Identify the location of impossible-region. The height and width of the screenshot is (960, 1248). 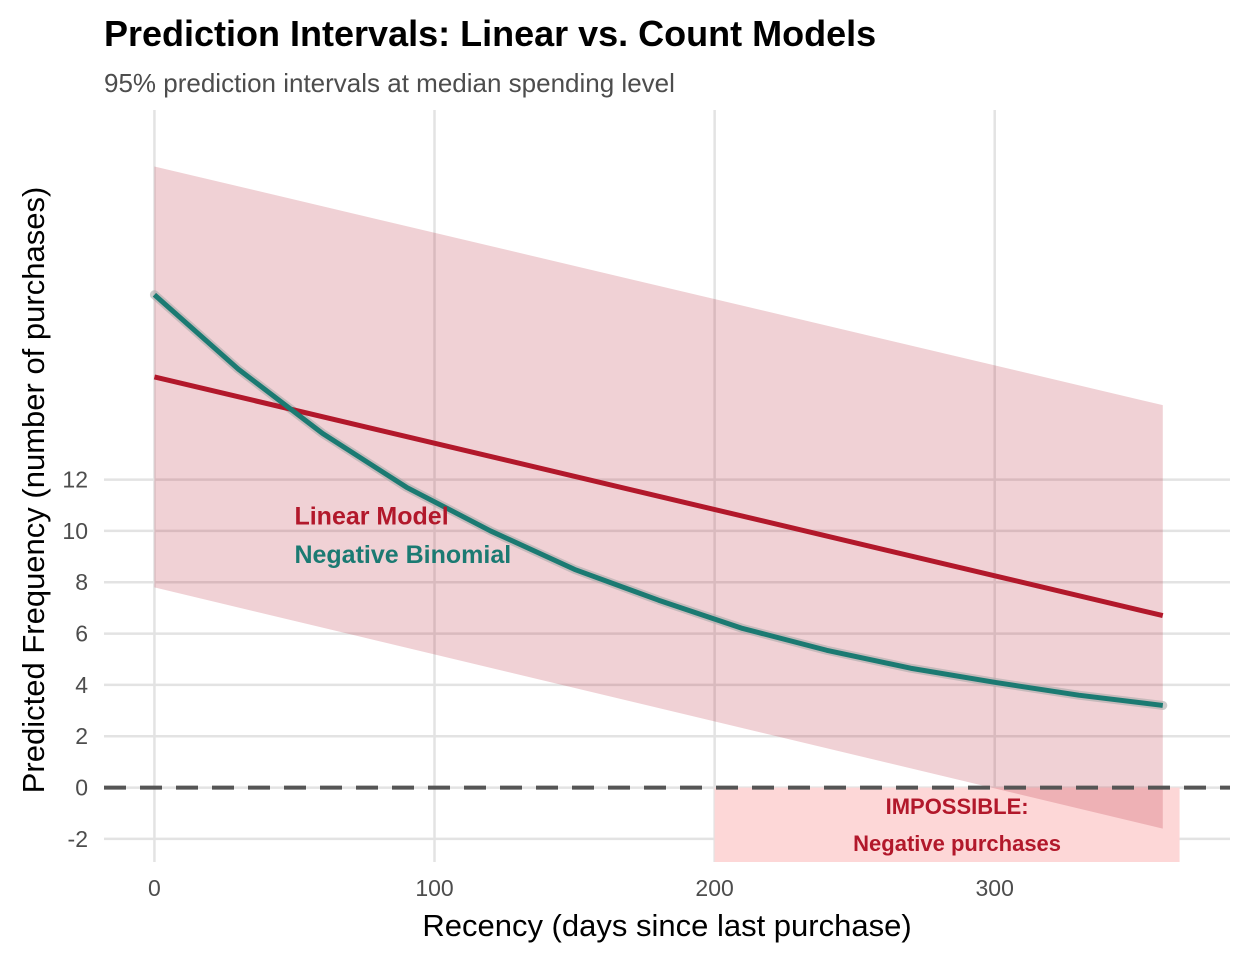
(947, 824).